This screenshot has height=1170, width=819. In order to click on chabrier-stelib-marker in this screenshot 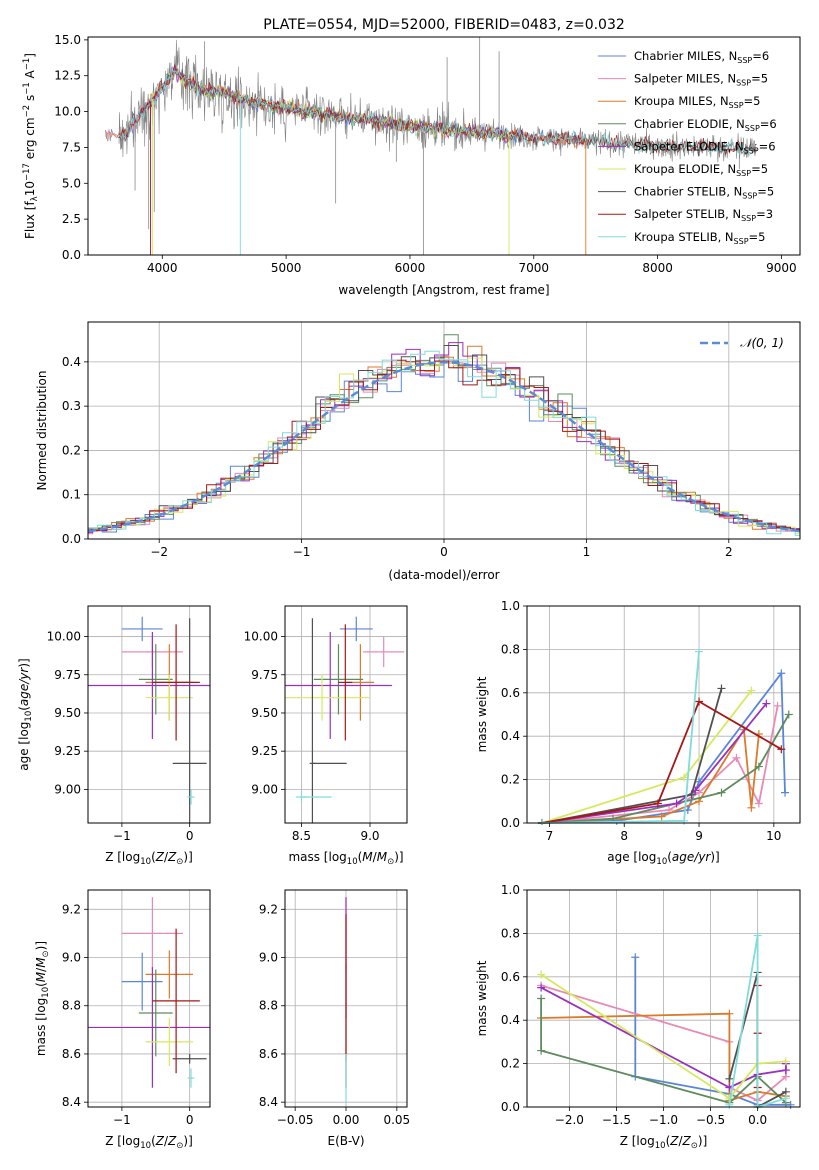, I will do `click(729, 1078)`.